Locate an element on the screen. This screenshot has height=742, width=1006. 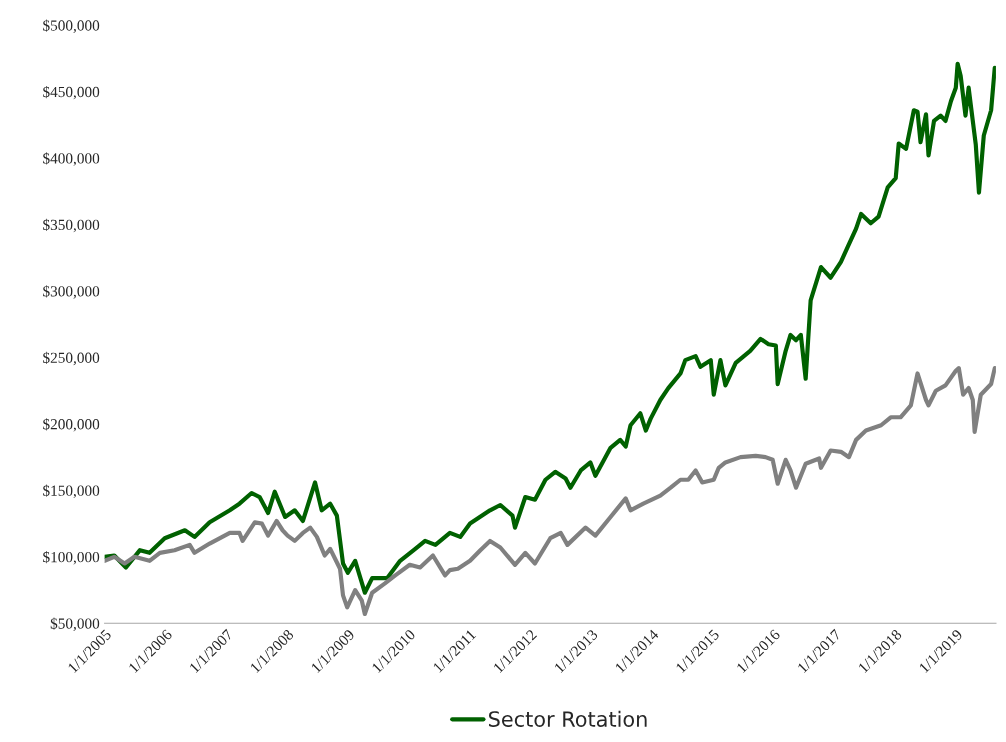
legend-label: Sector Rotation is located at coordinates (568, 718).